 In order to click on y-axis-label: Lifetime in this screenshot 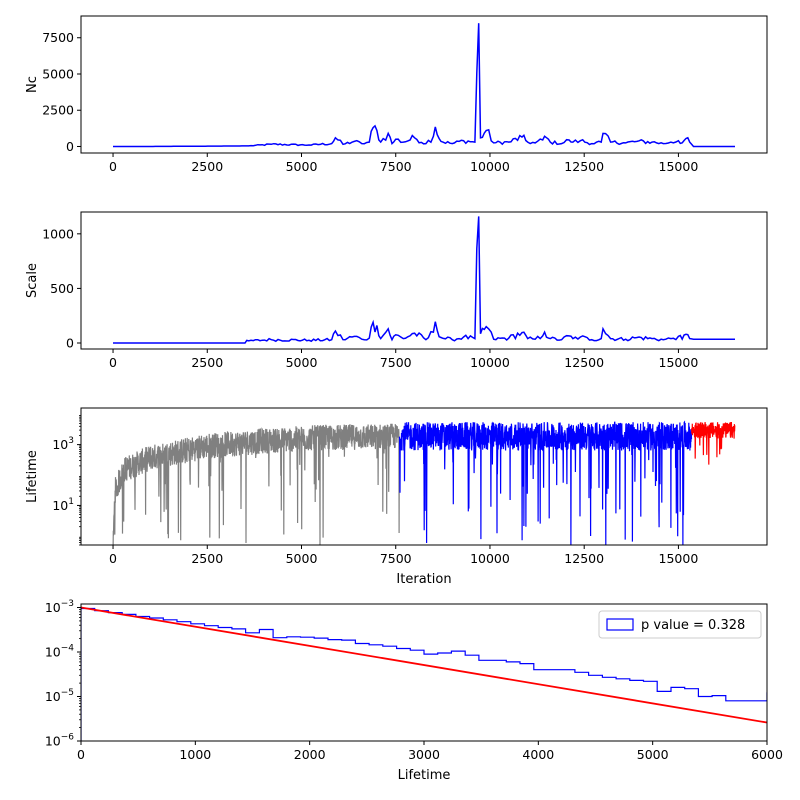, I will do `click(32, 476)`.